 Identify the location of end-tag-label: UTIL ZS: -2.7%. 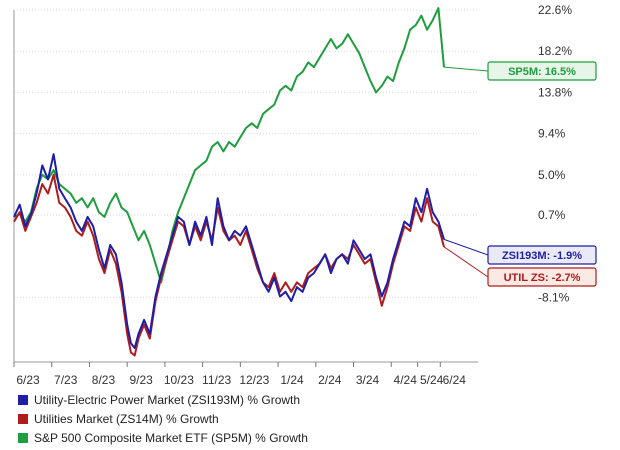
(542, 278).